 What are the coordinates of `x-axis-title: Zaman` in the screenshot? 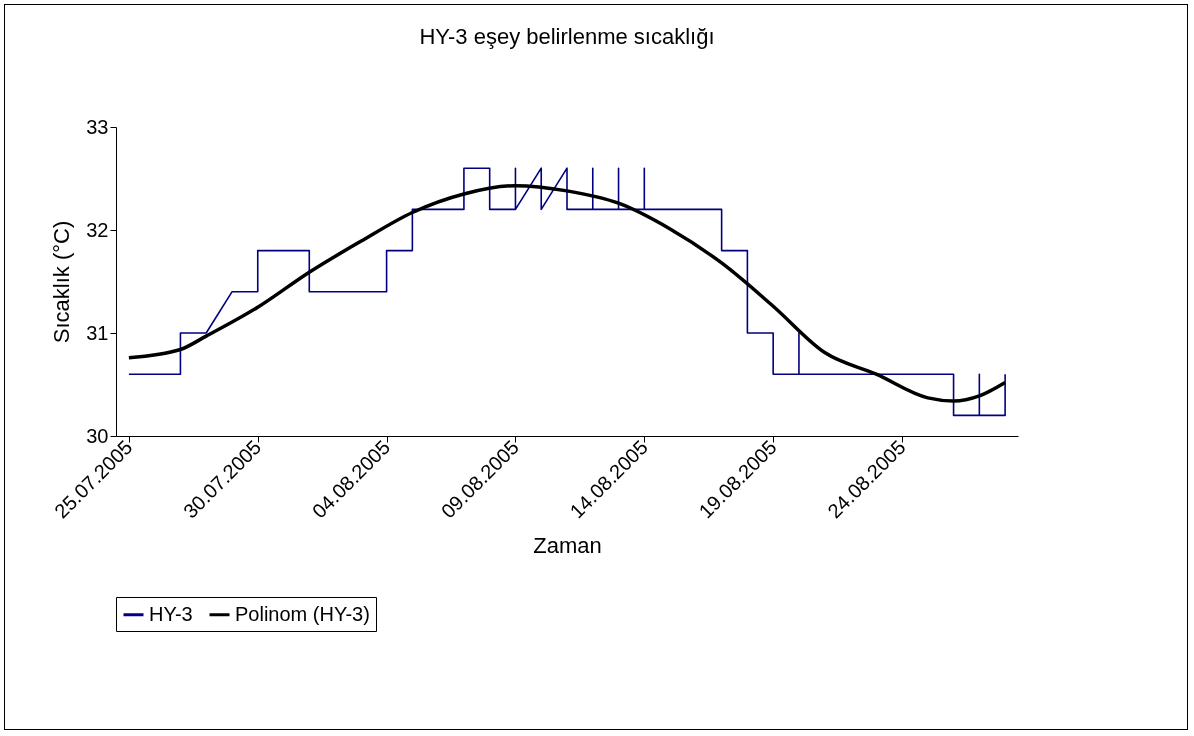 It's located at (567, 546).